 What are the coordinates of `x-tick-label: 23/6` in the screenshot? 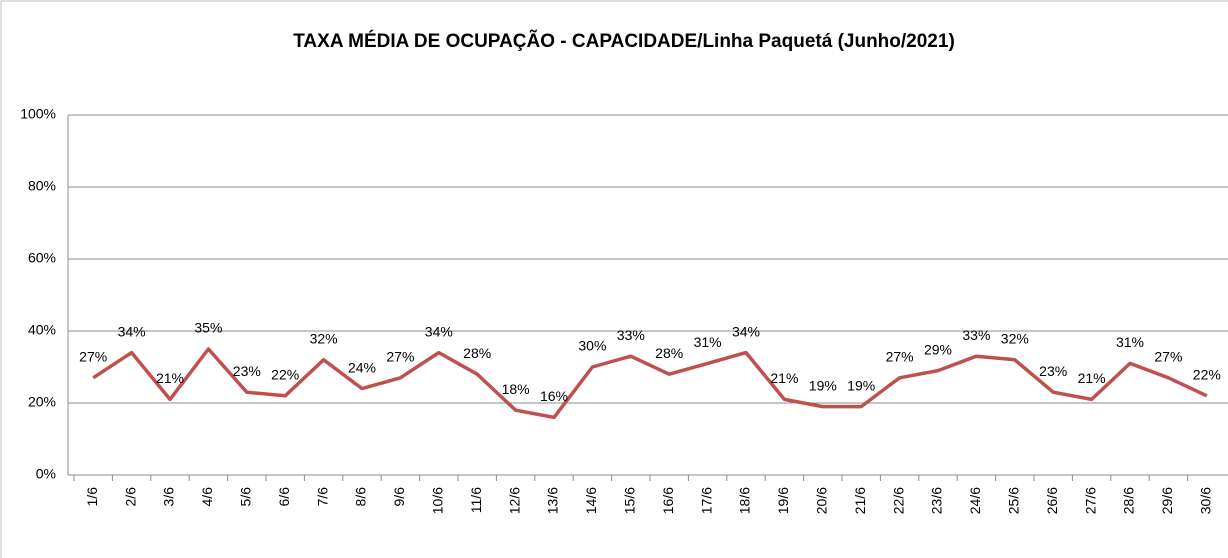 It's located at (937, 500).